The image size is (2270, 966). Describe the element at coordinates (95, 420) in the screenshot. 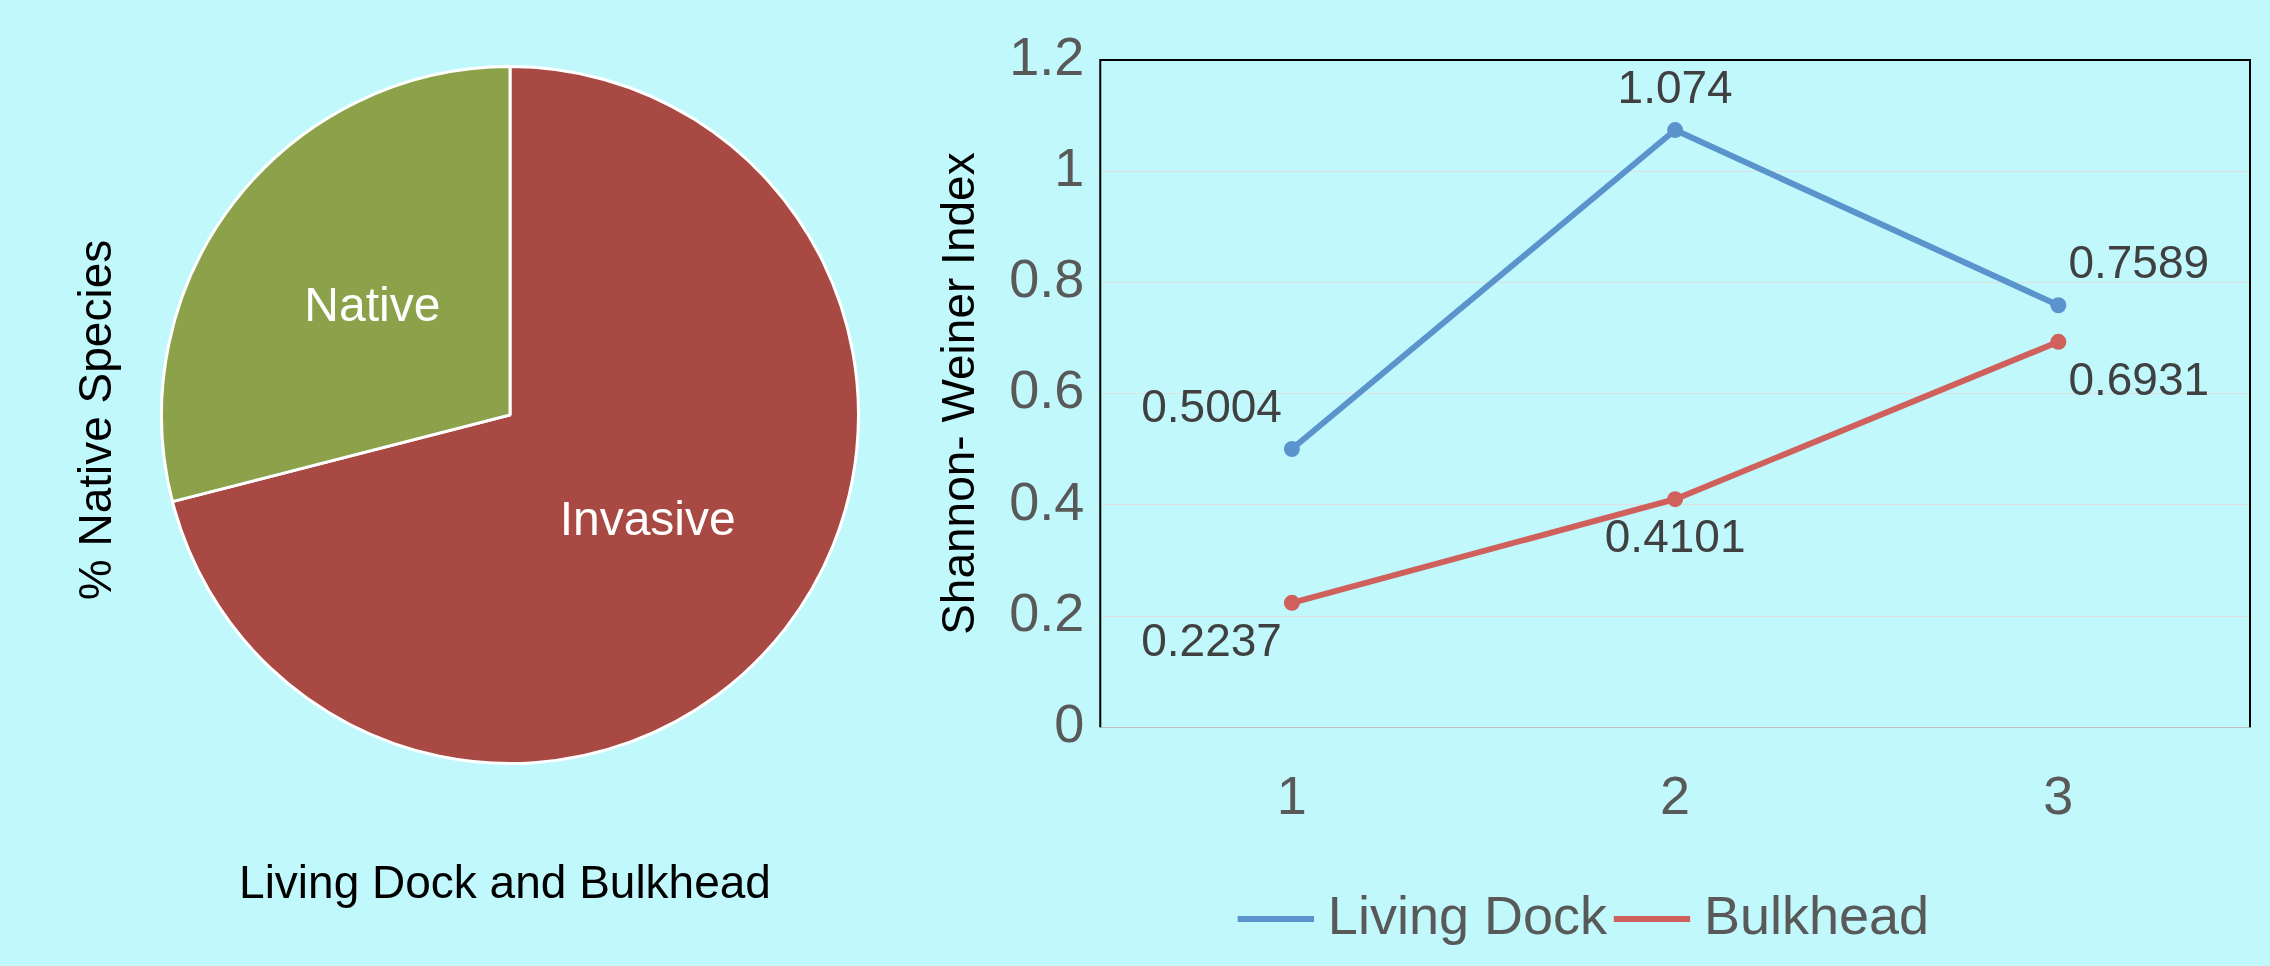

I see `text: % Native Species` at that location.